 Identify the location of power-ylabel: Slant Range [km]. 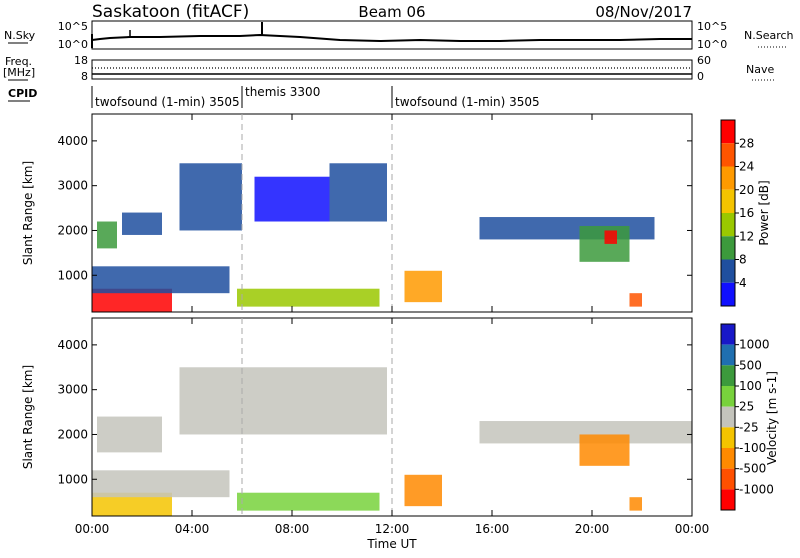
(28, 213).